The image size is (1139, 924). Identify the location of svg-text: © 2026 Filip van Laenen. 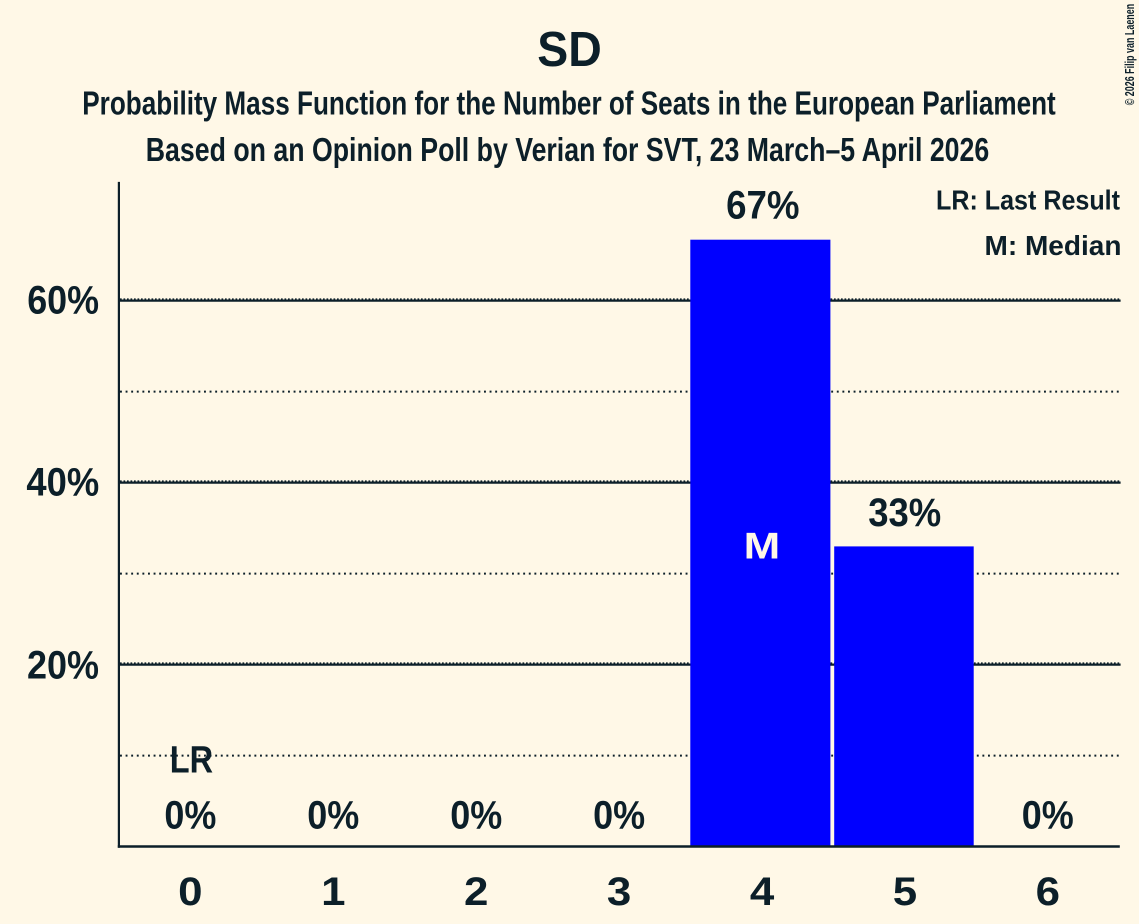
(1130, 55).